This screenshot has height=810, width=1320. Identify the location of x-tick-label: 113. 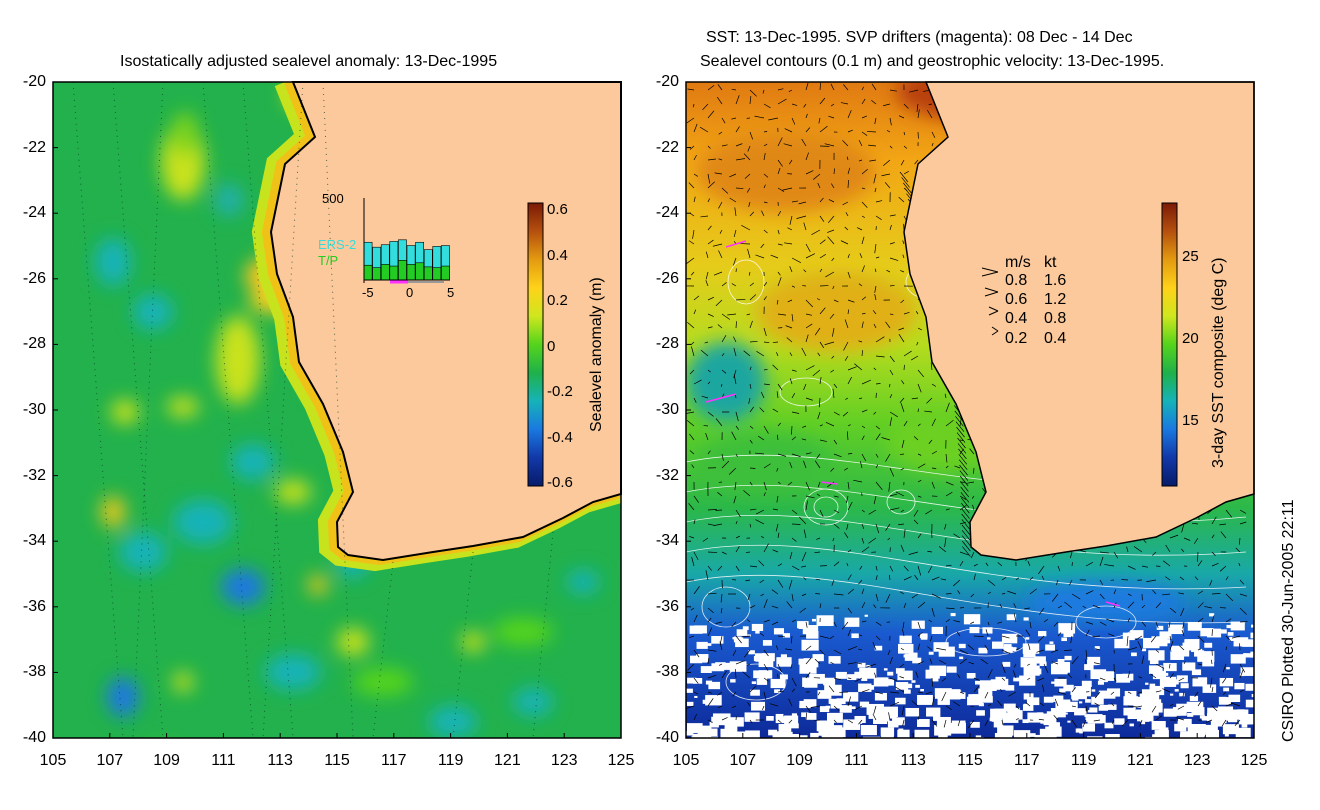
(913, 760).